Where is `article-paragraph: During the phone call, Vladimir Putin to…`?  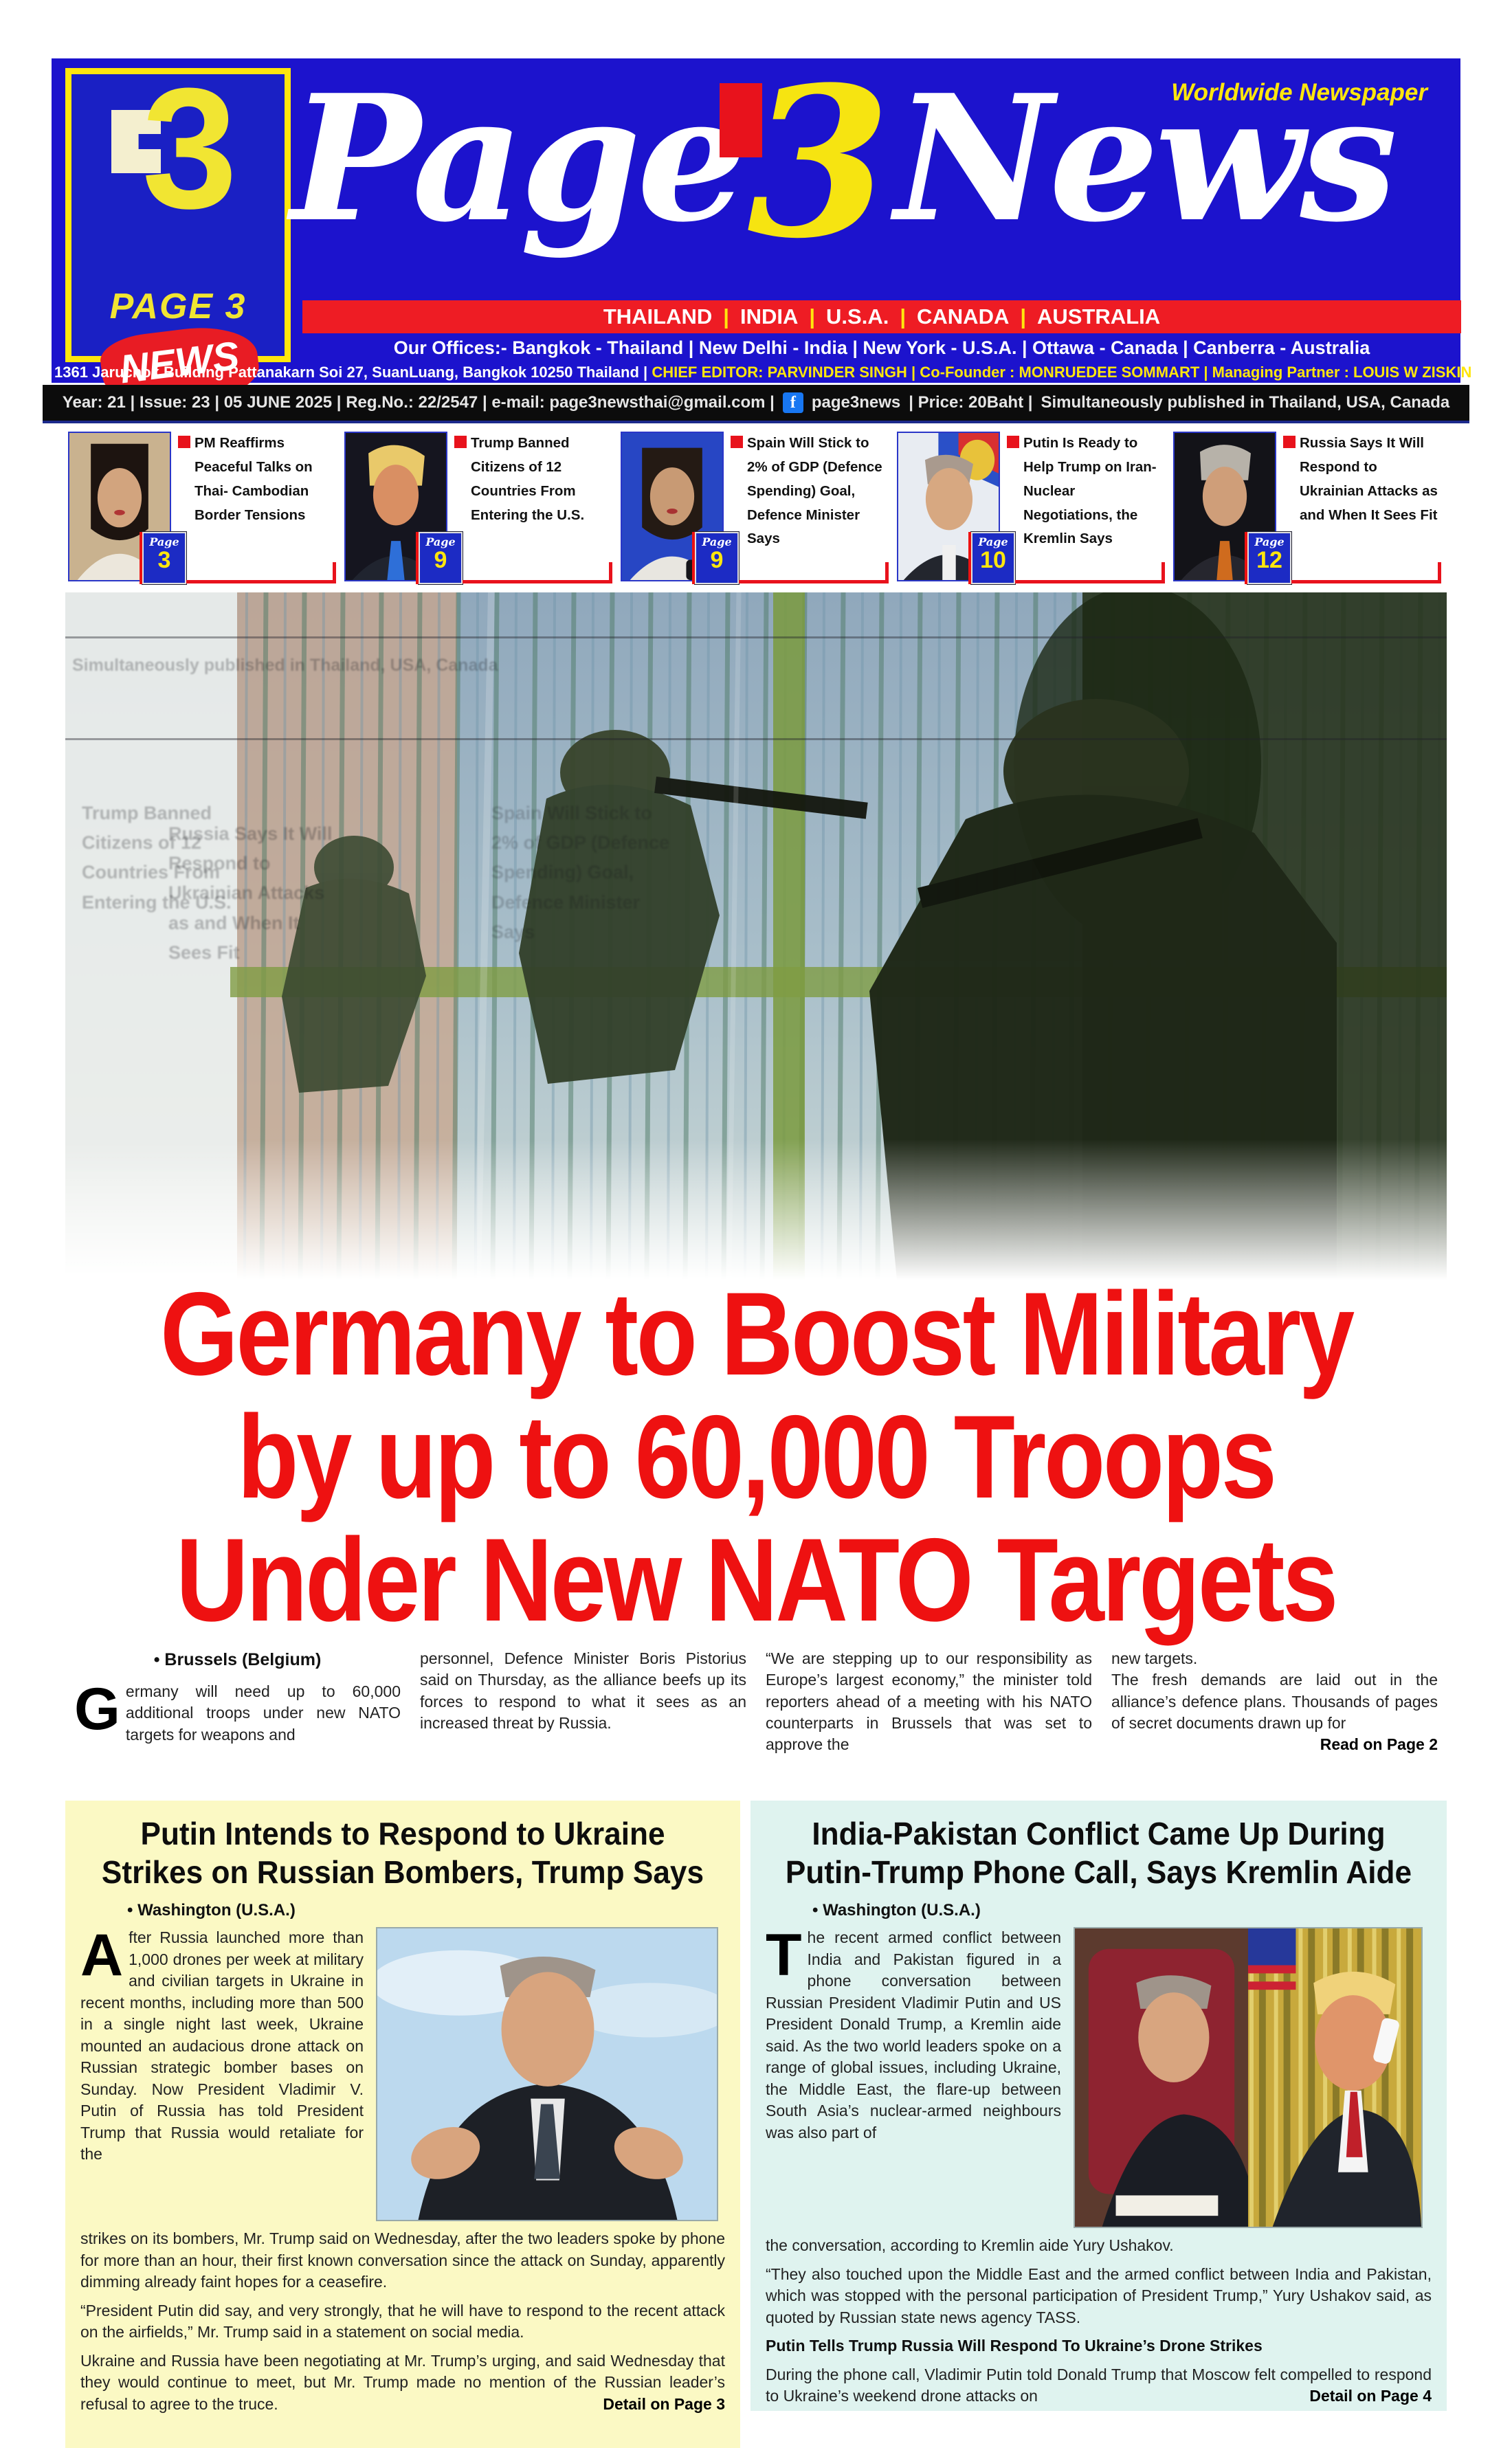
article-paragraph: During the phone call, Vladimir Putin to… is located at coordinates (1099, 2385).